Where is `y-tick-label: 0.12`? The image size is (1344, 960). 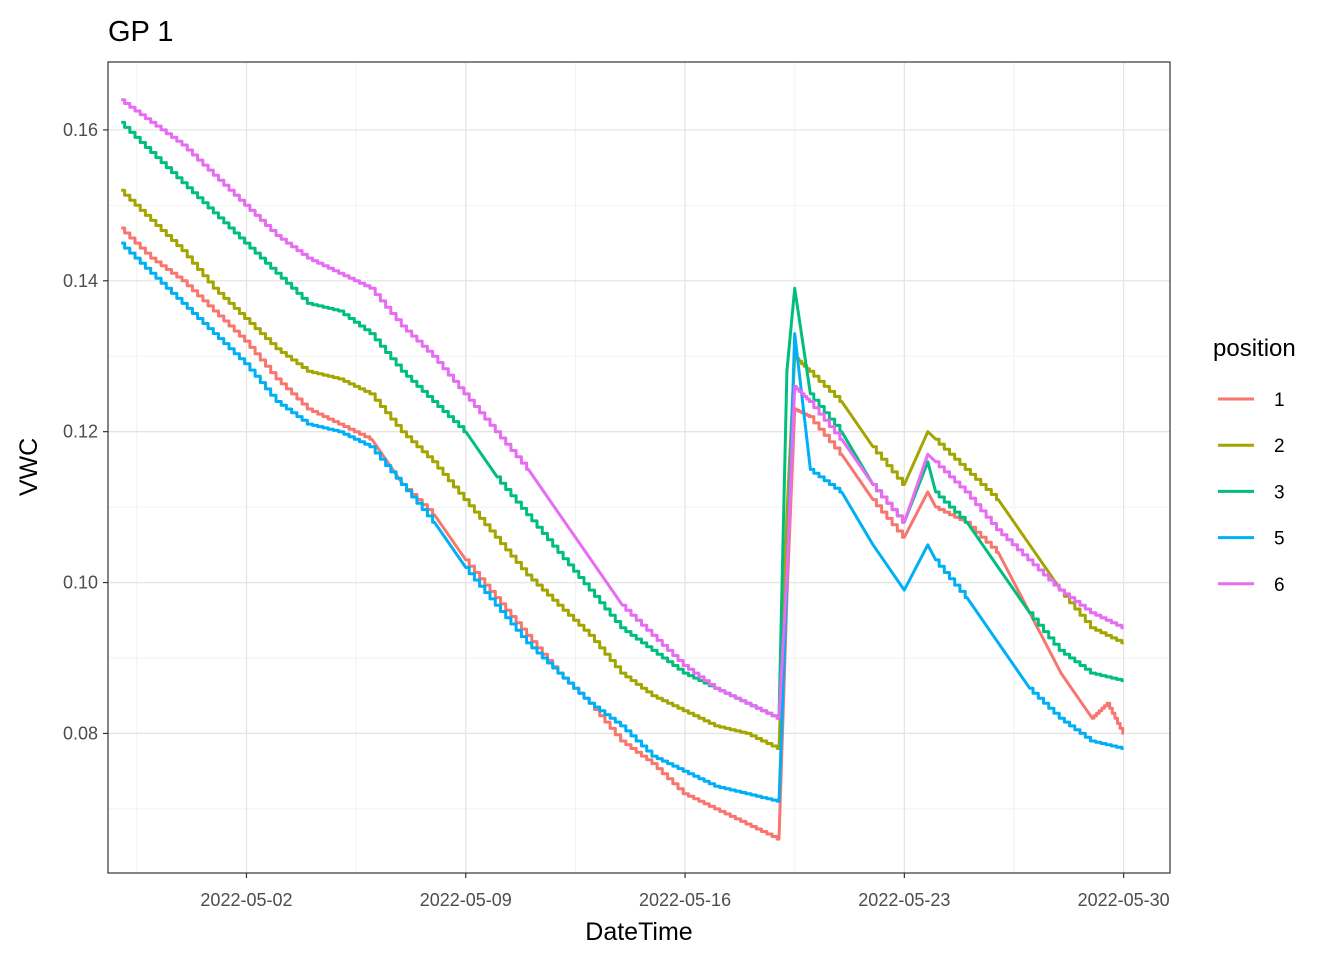
y-tick-label: 0.12 is located at coordinates (80, 432).